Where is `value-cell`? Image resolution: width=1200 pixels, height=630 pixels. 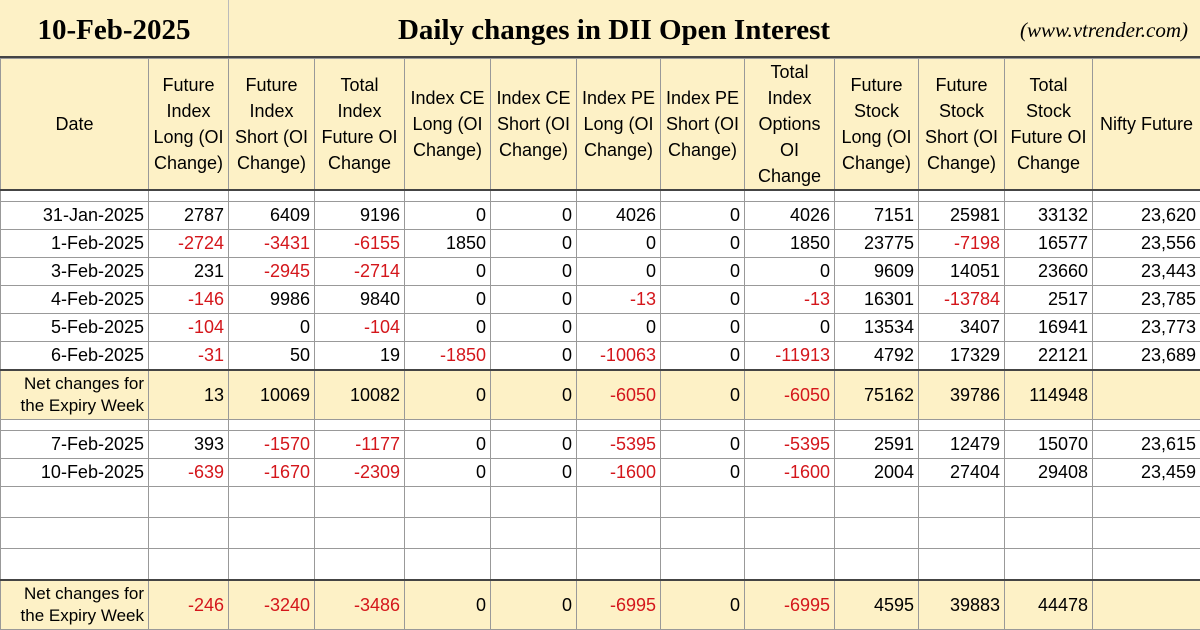 value-cell is located at coordinates (1146, 394).